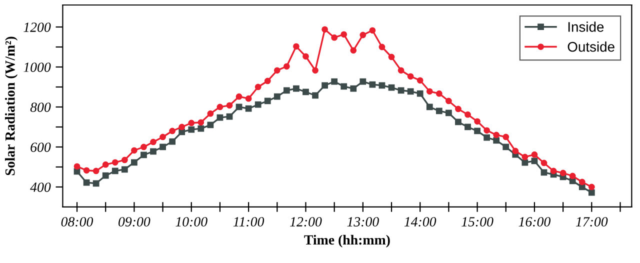  Describe the element at coordinates (40, 147) in the screenshot. I see `y-tick-label: 600` at that location.